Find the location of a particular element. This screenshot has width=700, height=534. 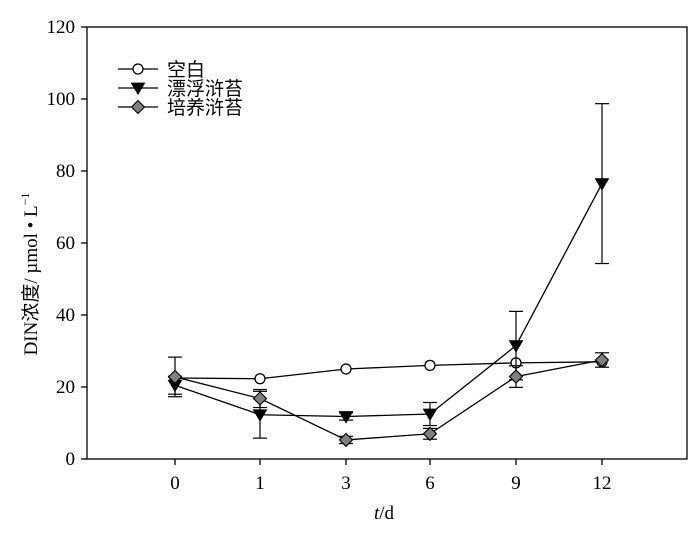

x-axis-title-rest: /d is located at coordinates (386, 513).